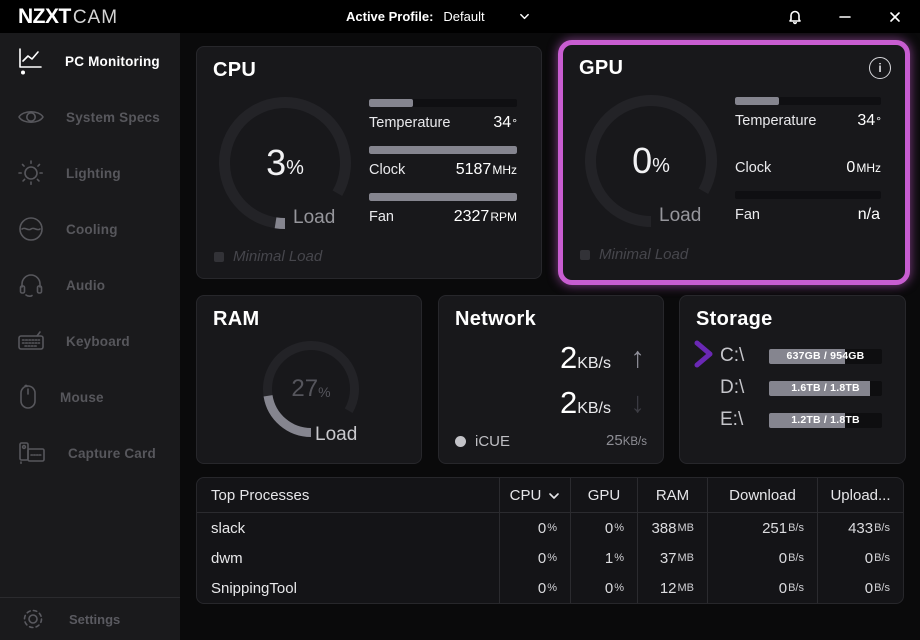  What do you see at coordinates (348, 528) in the screenshot?
I see `process-name: slack` at bounding box center [348, 528].